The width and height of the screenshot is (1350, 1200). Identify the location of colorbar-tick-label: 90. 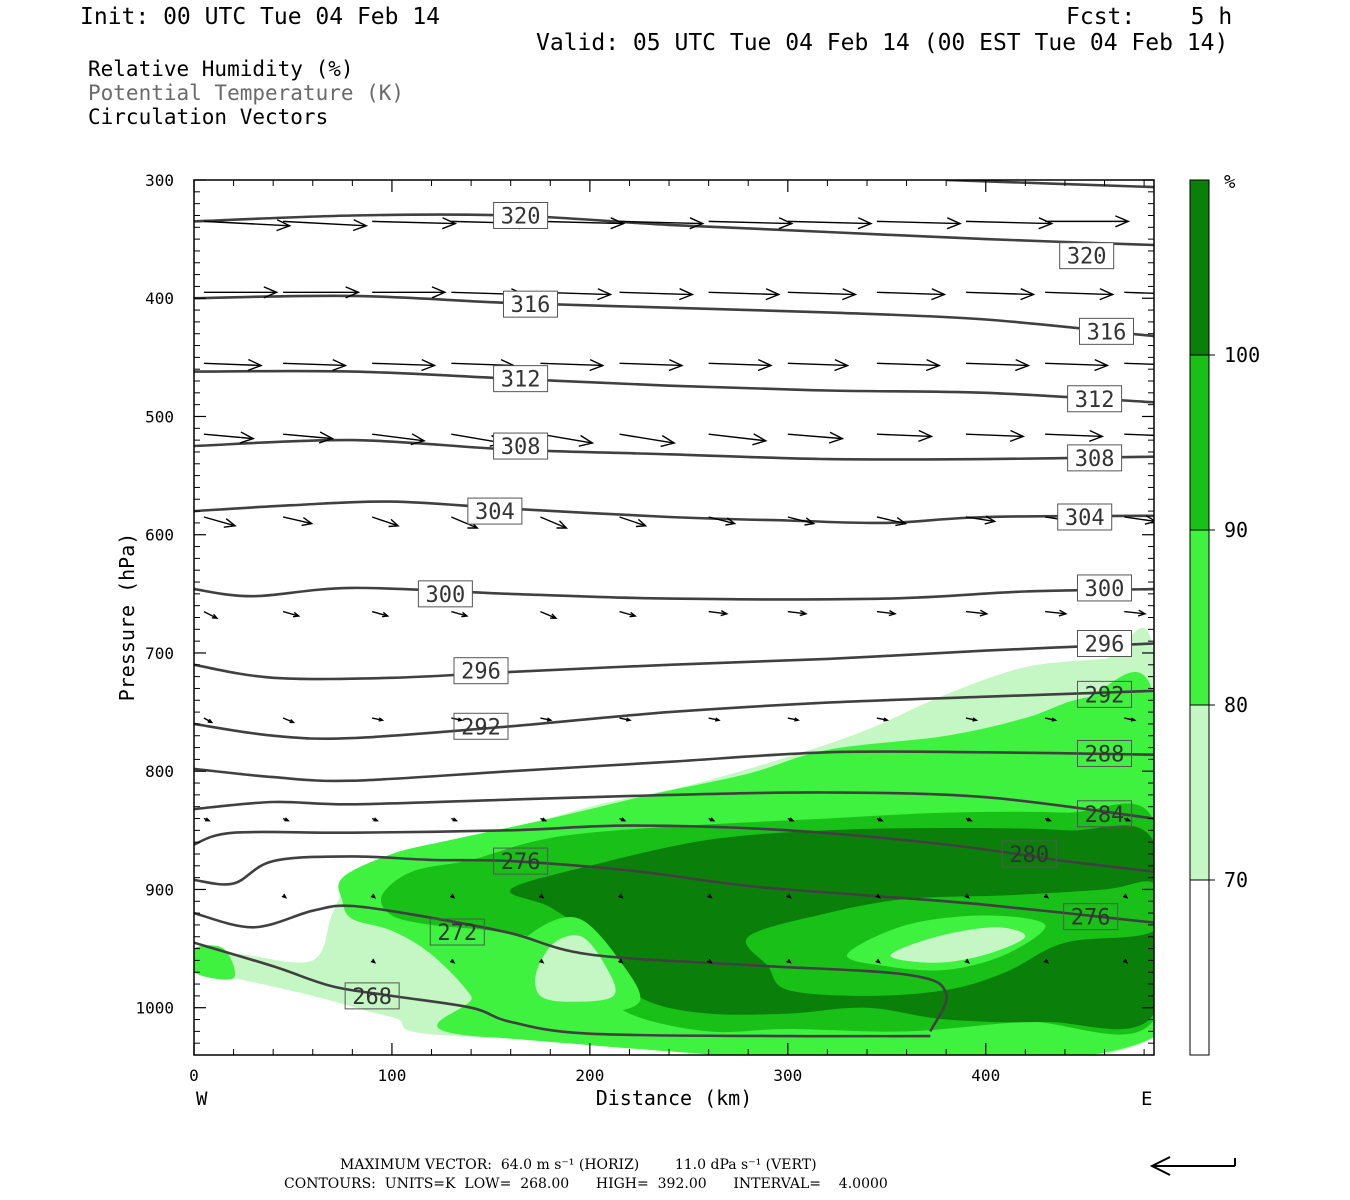
(1236, 530).